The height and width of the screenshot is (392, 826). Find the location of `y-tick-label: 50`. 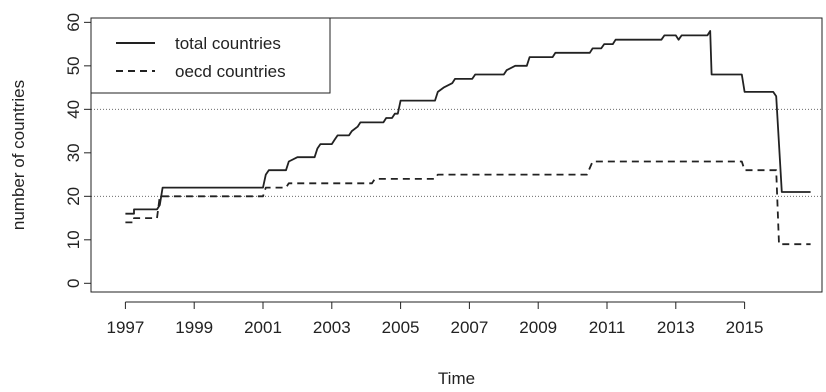

y-tick-label: 50 is located at coordinates (73, 65).